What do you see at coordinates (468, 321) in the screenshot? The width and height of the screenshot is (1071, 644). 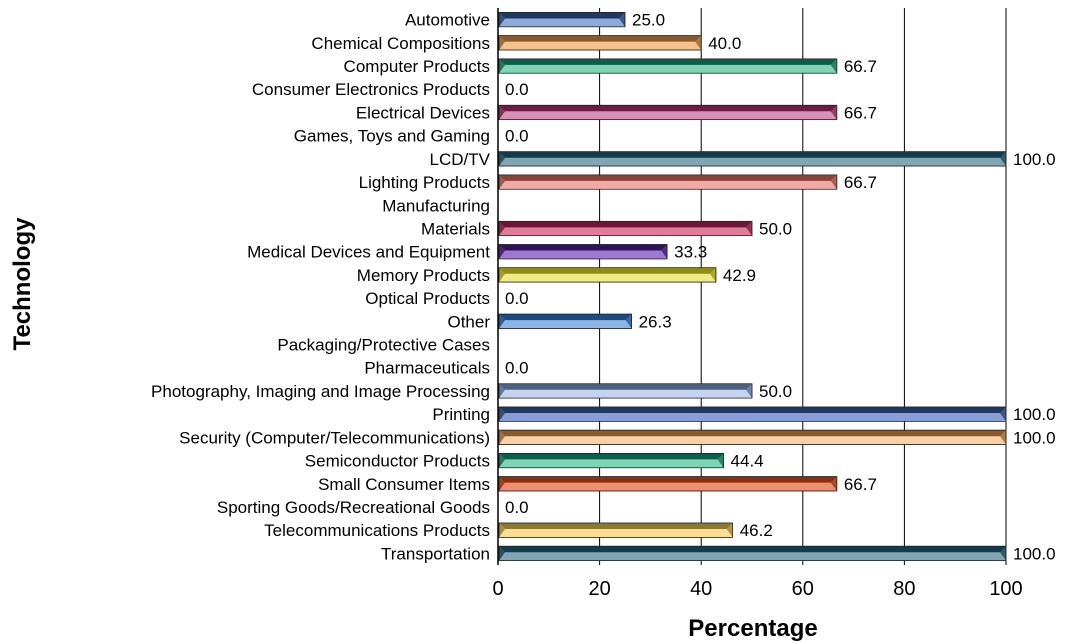 I see `category-label: Other` at bounding box center [468, 321].